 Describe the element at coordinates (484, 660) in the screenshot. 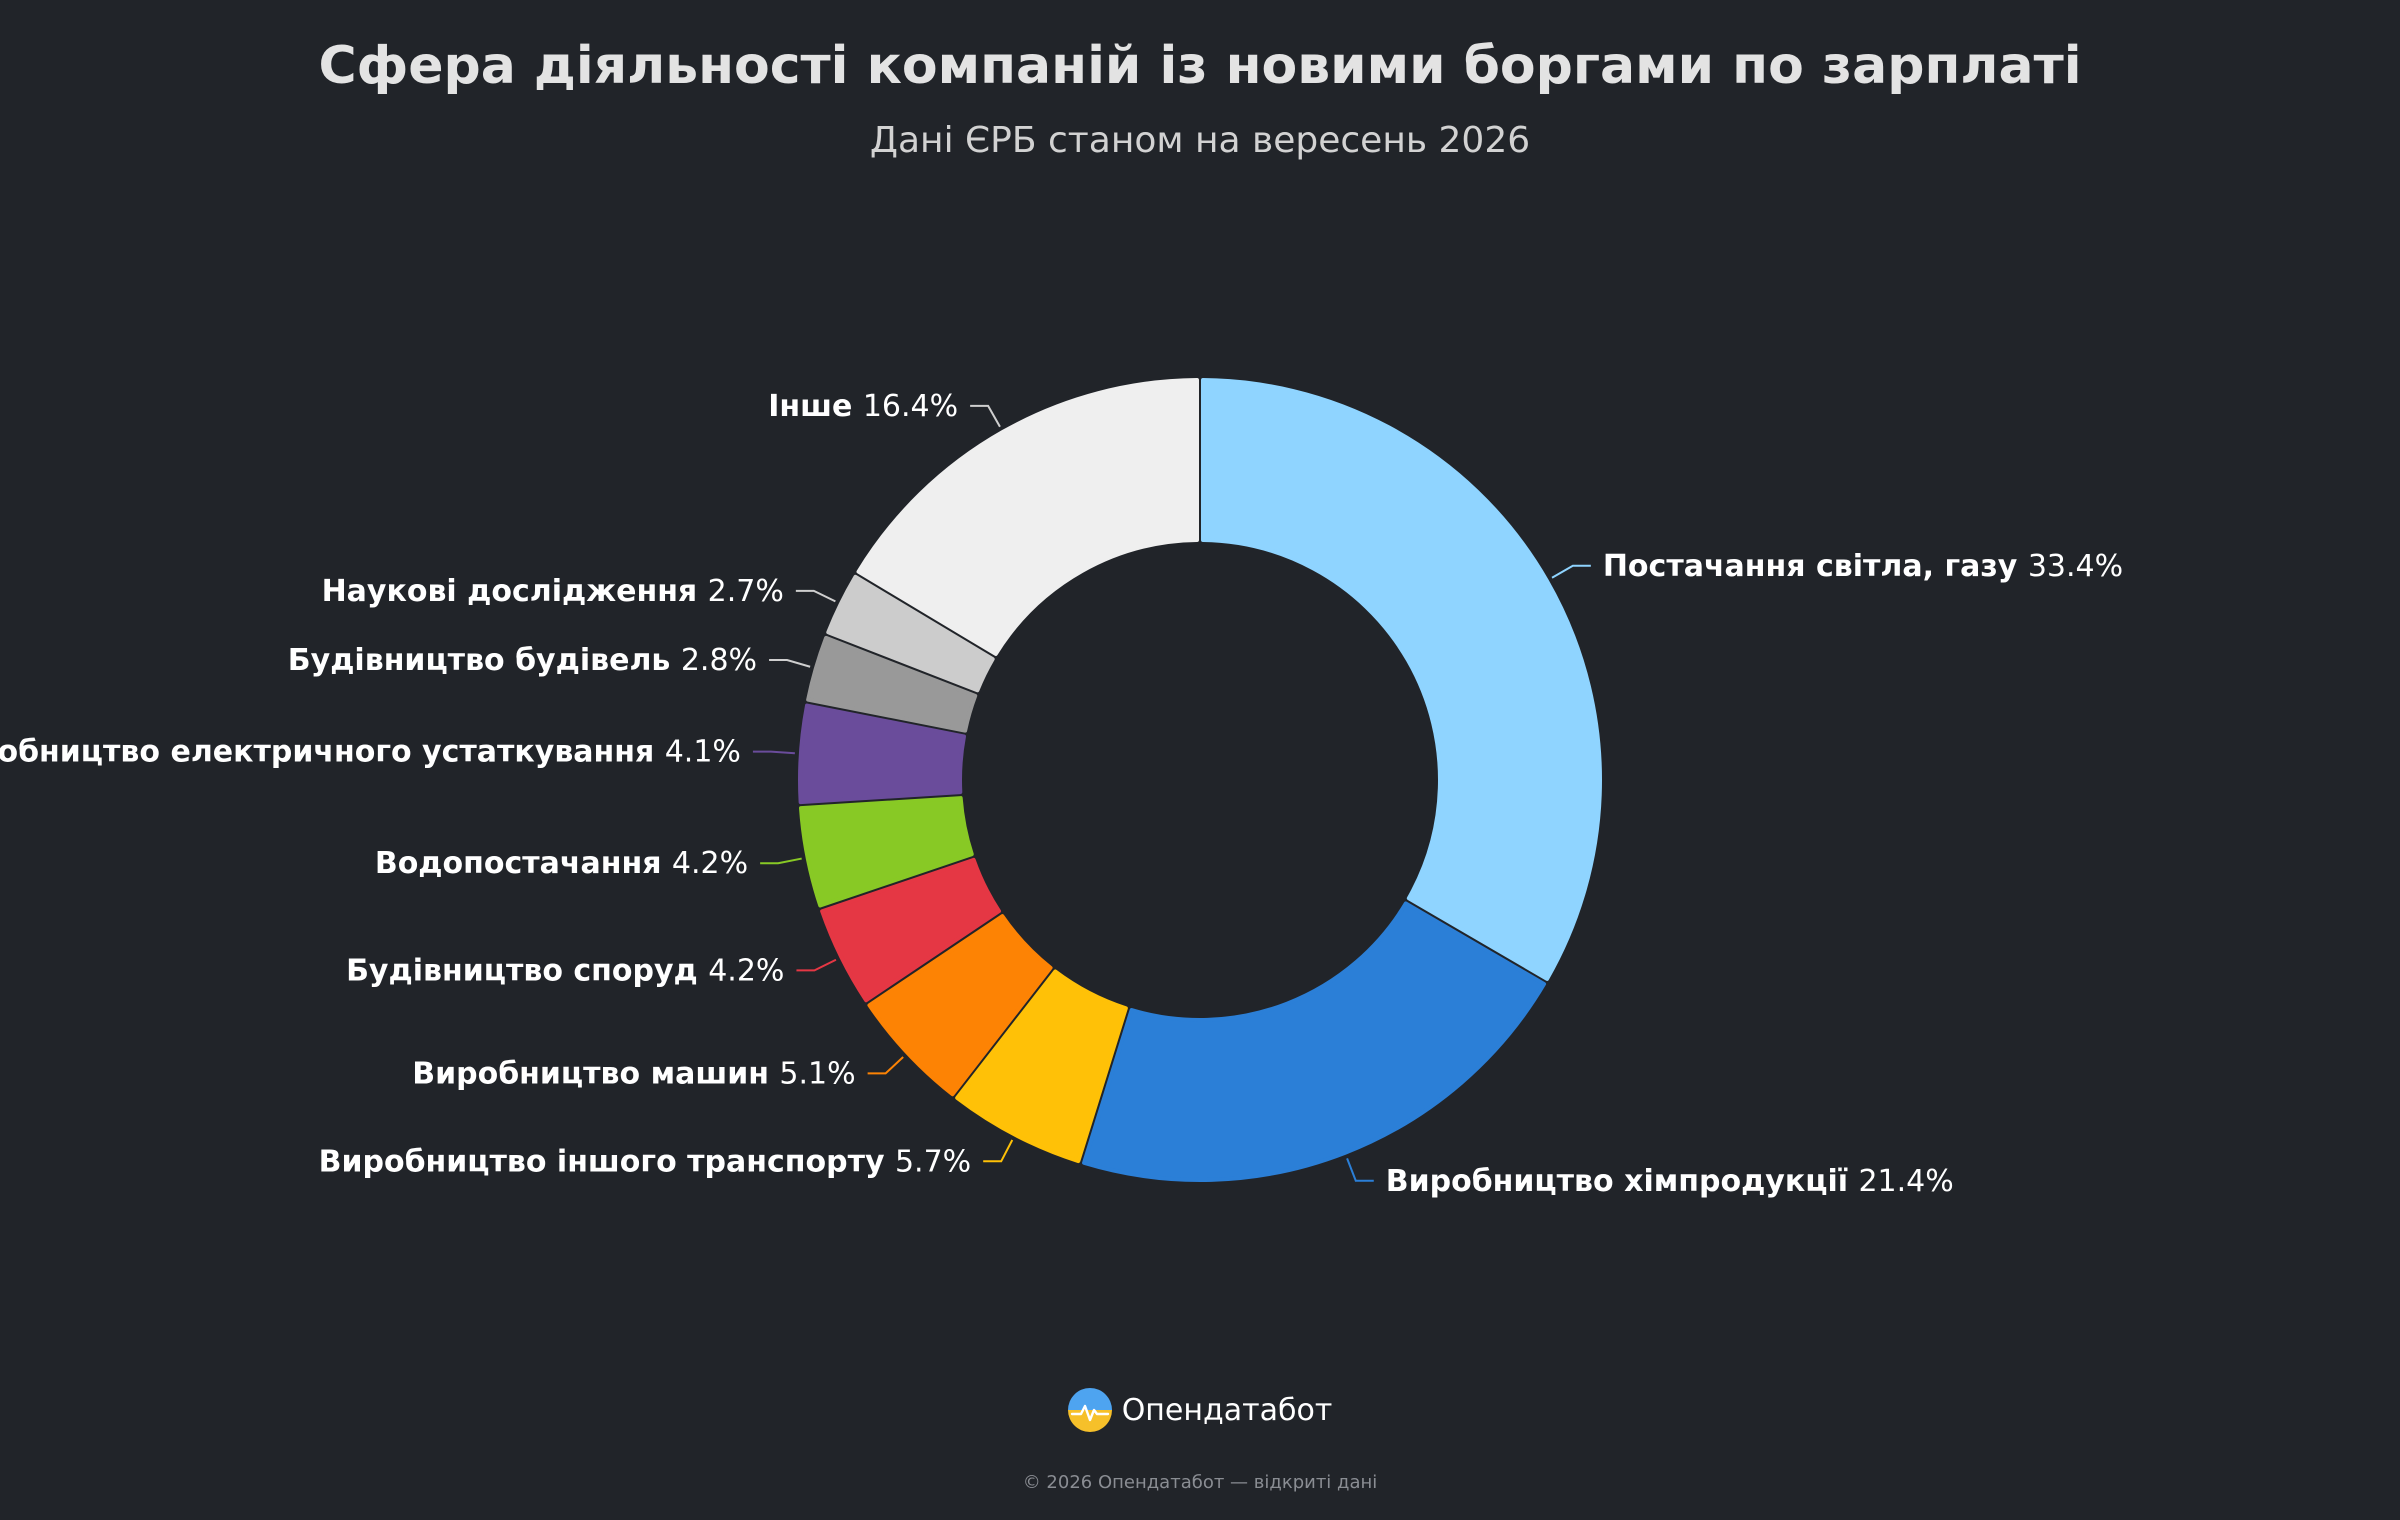

I see `slice-label-name: Будівництво будівель` at that location.